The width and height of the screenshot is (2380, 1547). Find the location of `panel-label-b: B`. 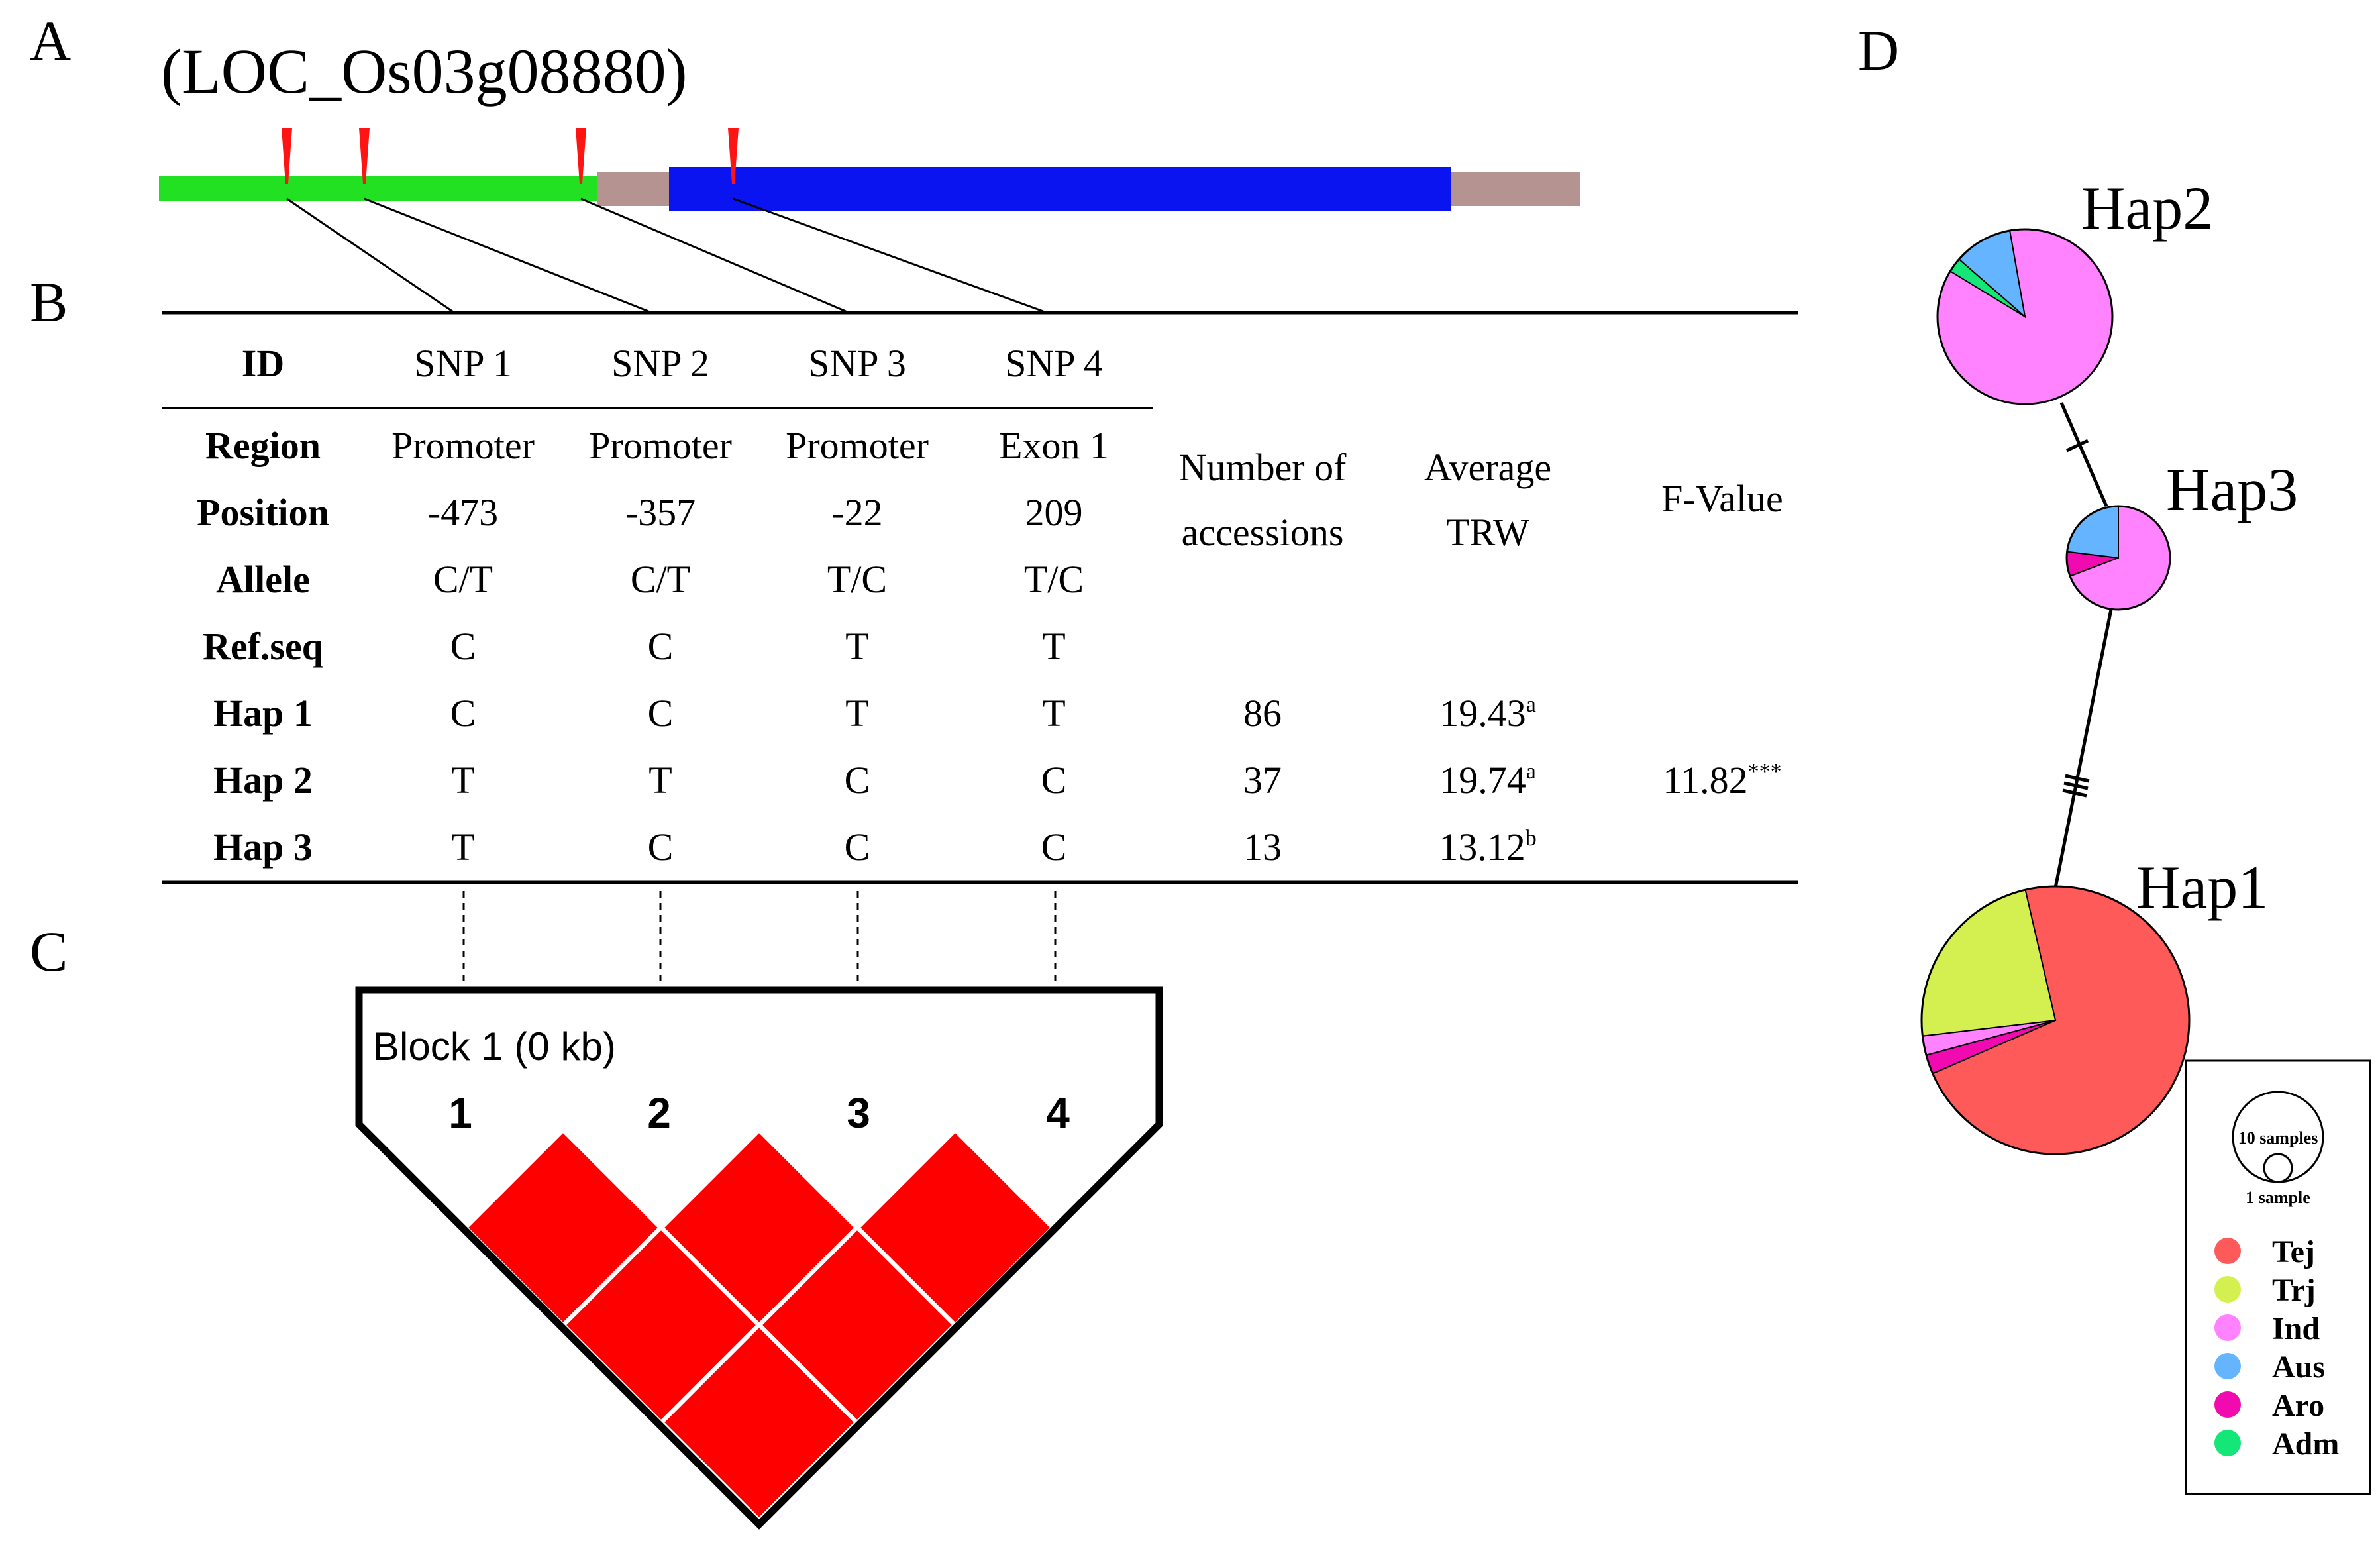

panel-label-b: B is located at coordinates (49, 302).